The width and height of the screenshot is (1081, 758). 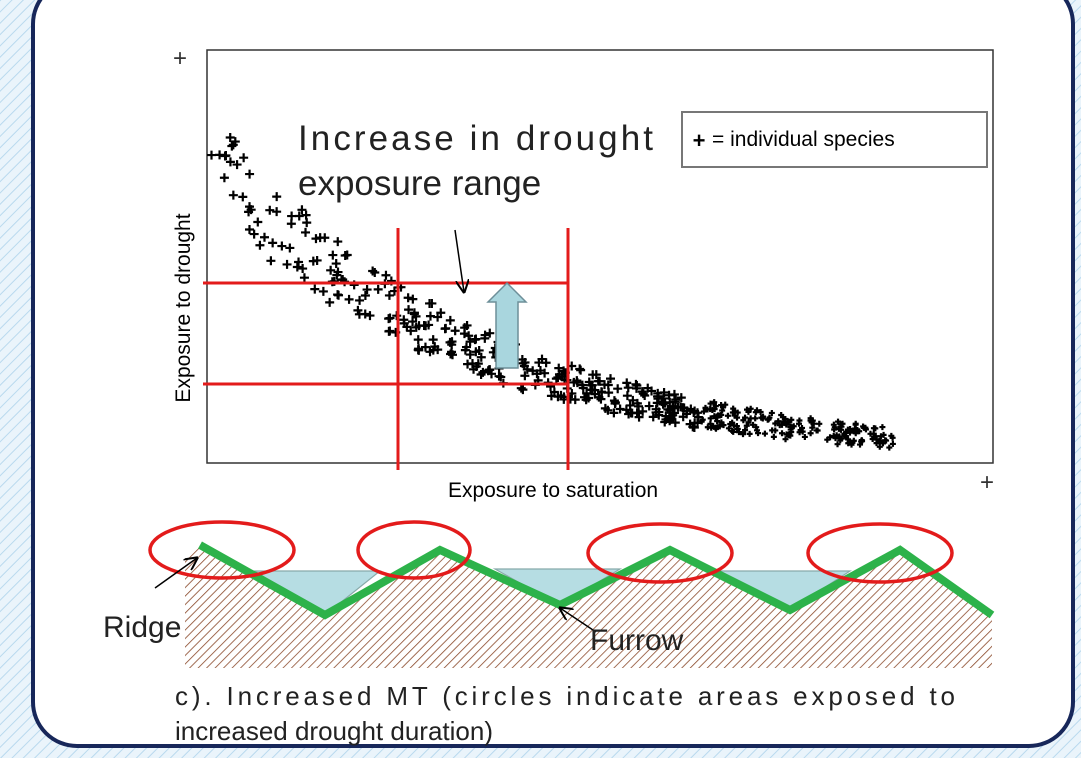 I want to click on furrow-label: Furrow, so click(x=637, y=640).